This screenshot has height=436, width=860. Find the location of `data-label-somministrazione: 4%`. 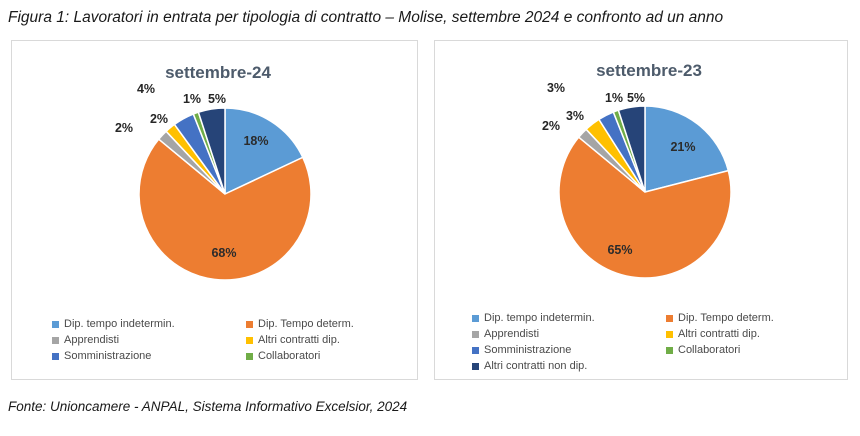

data-label-somministrazione: 4% is located at coordinates (146, 89).